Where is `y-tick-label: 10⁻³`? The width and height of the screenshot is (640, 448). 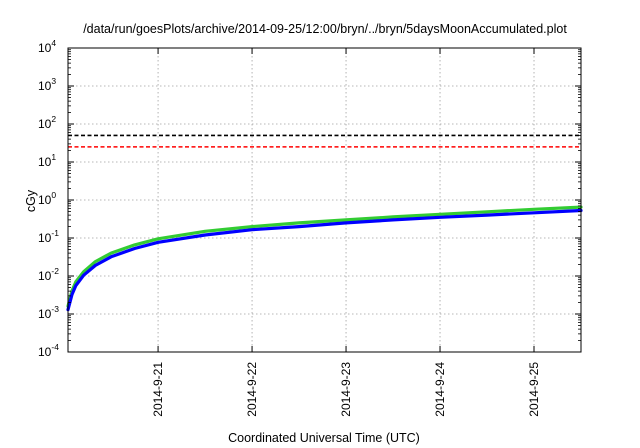
y-tick-label: 10⁻³ is located at coordinates (48, 312).